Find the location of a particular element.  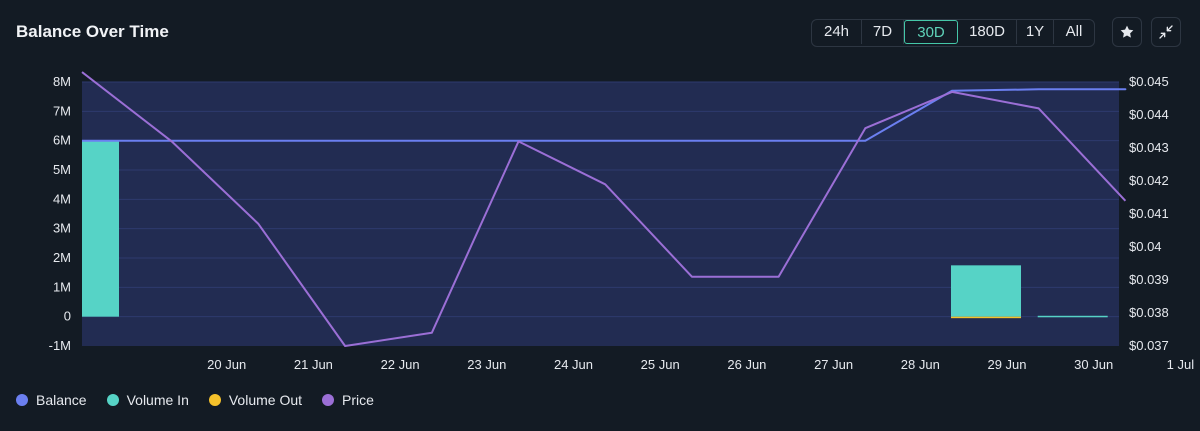

right-axis-tick-label: $0.041 is located at coordinates (1149, 213).